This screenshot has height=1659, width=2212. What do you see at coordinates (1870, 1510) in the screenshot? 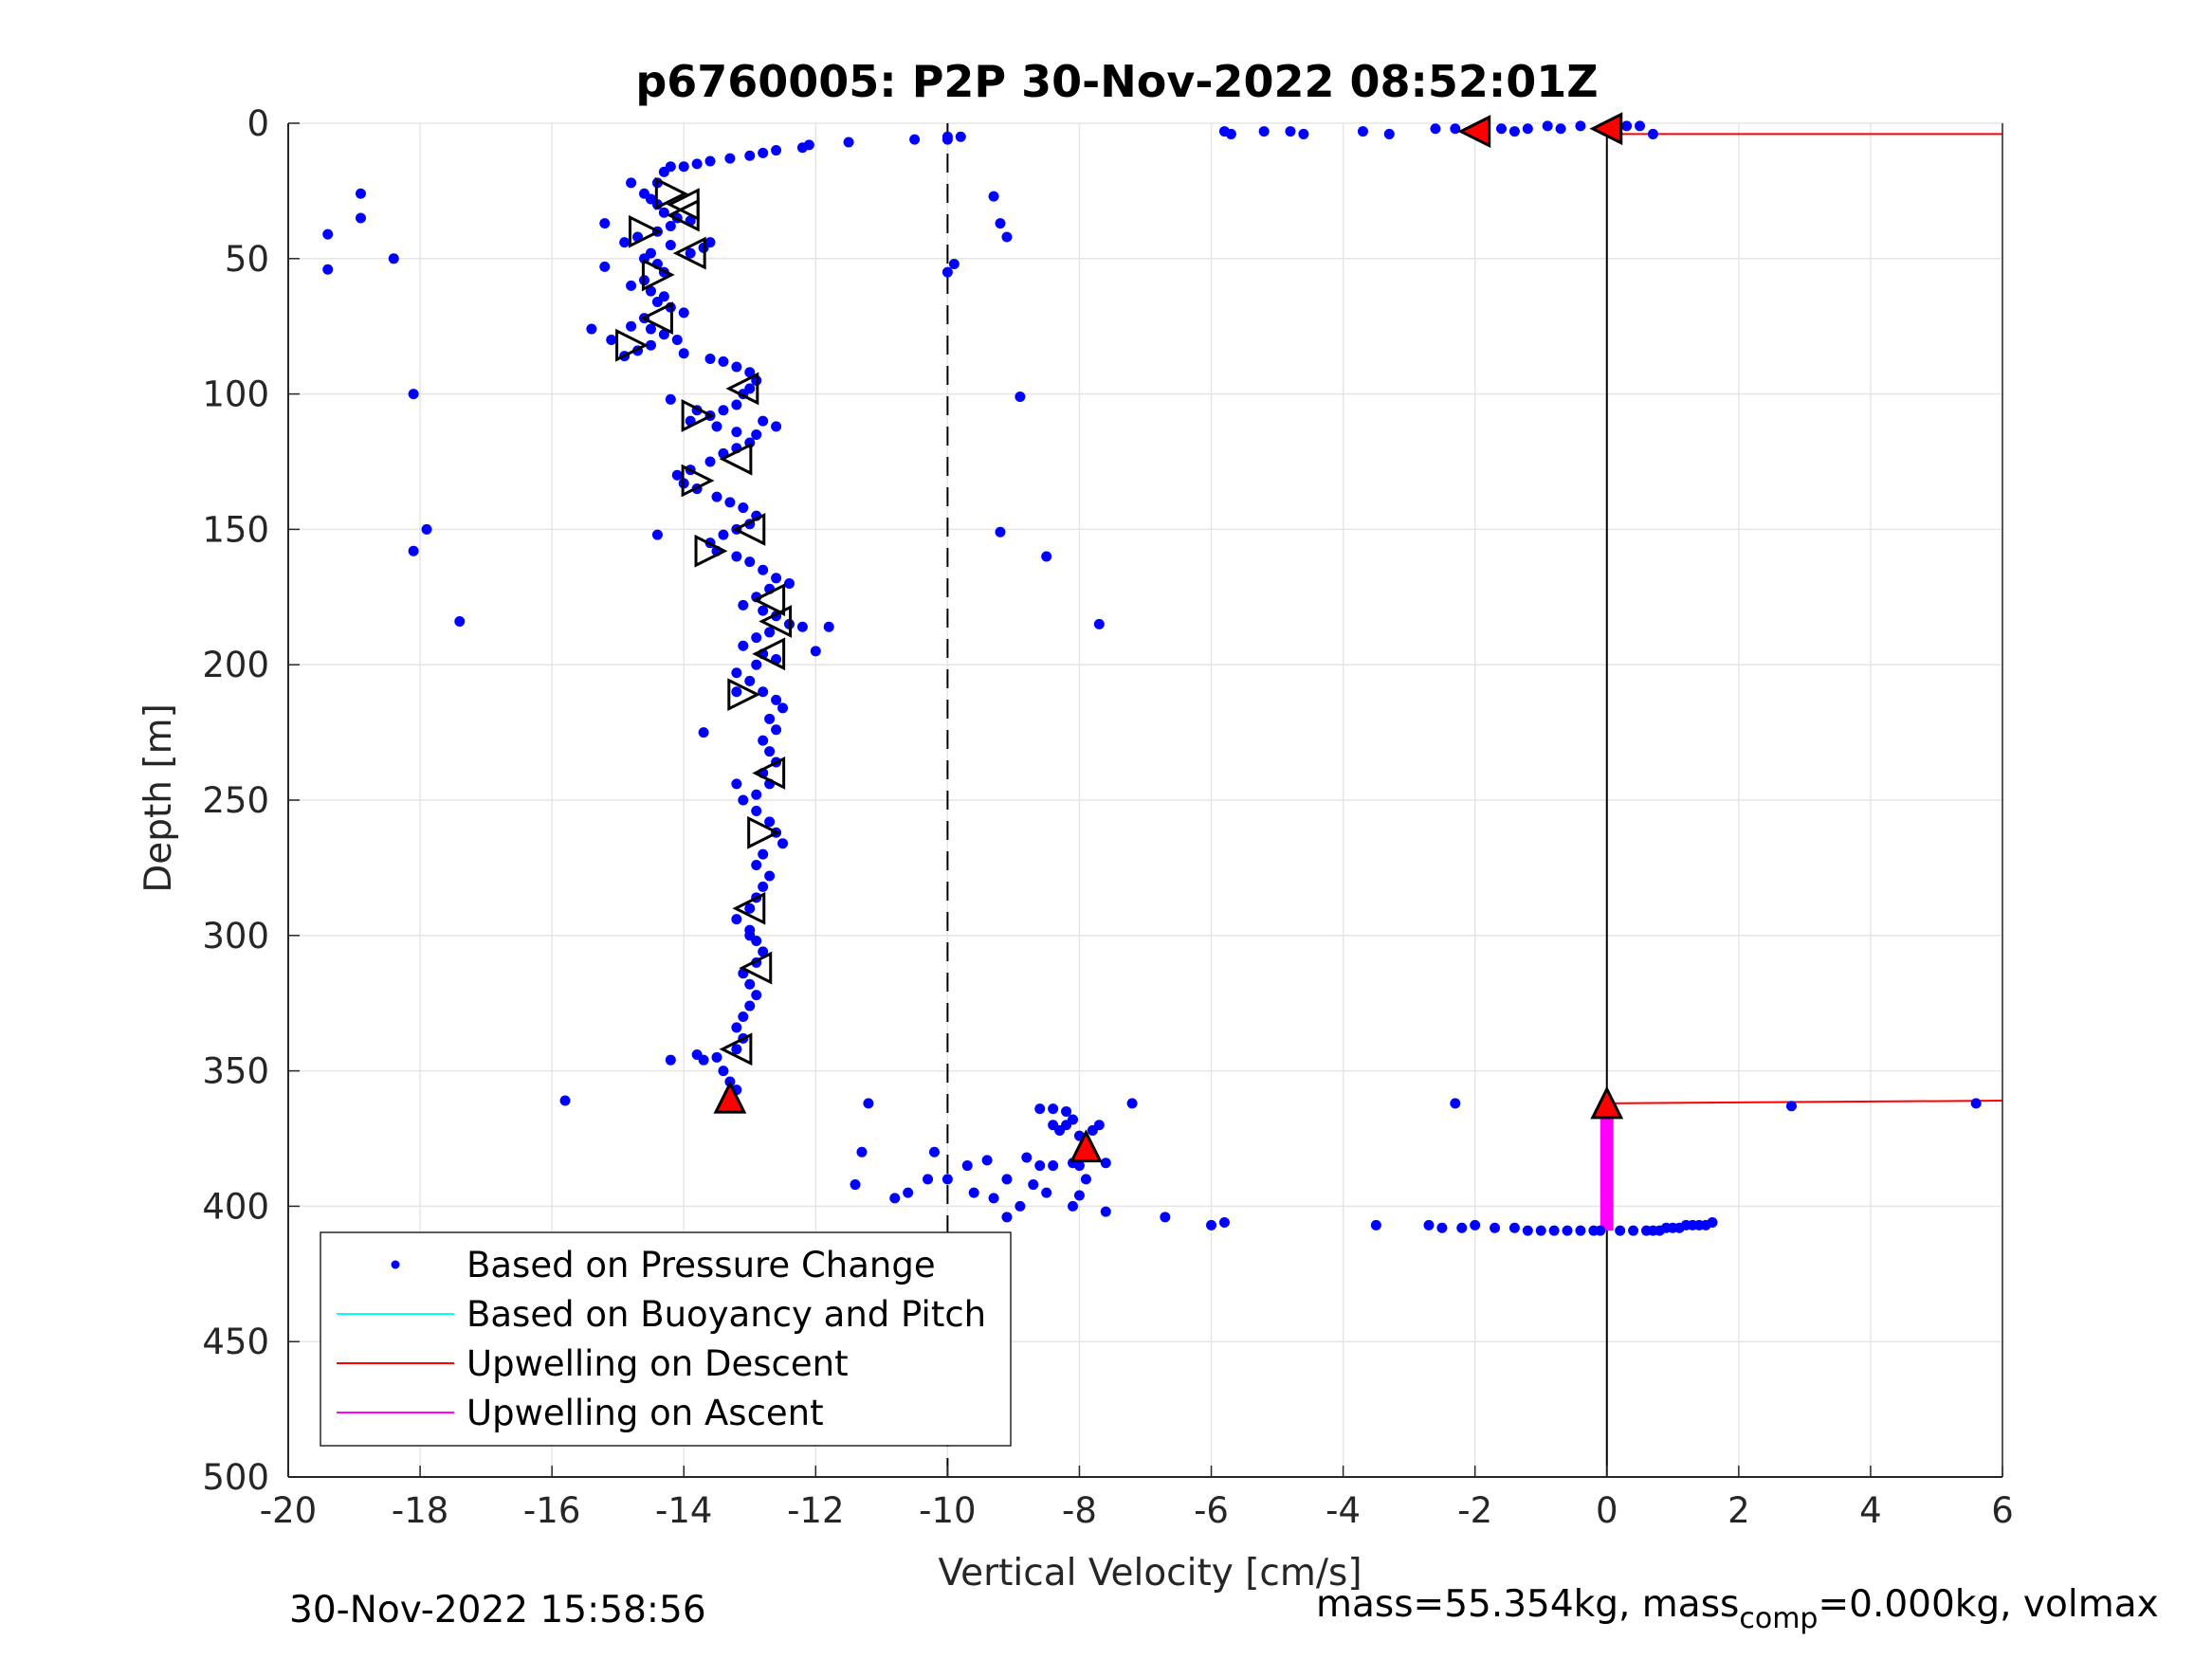
I see `x-tick-label: 4` at bounding box center [1870, 1510].